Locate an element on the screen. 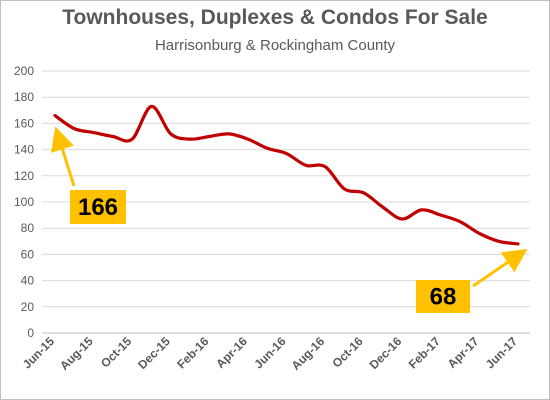 This screenshot has height=400, width=550. y-tick-label: 180 is located at coordinates (24, 97).